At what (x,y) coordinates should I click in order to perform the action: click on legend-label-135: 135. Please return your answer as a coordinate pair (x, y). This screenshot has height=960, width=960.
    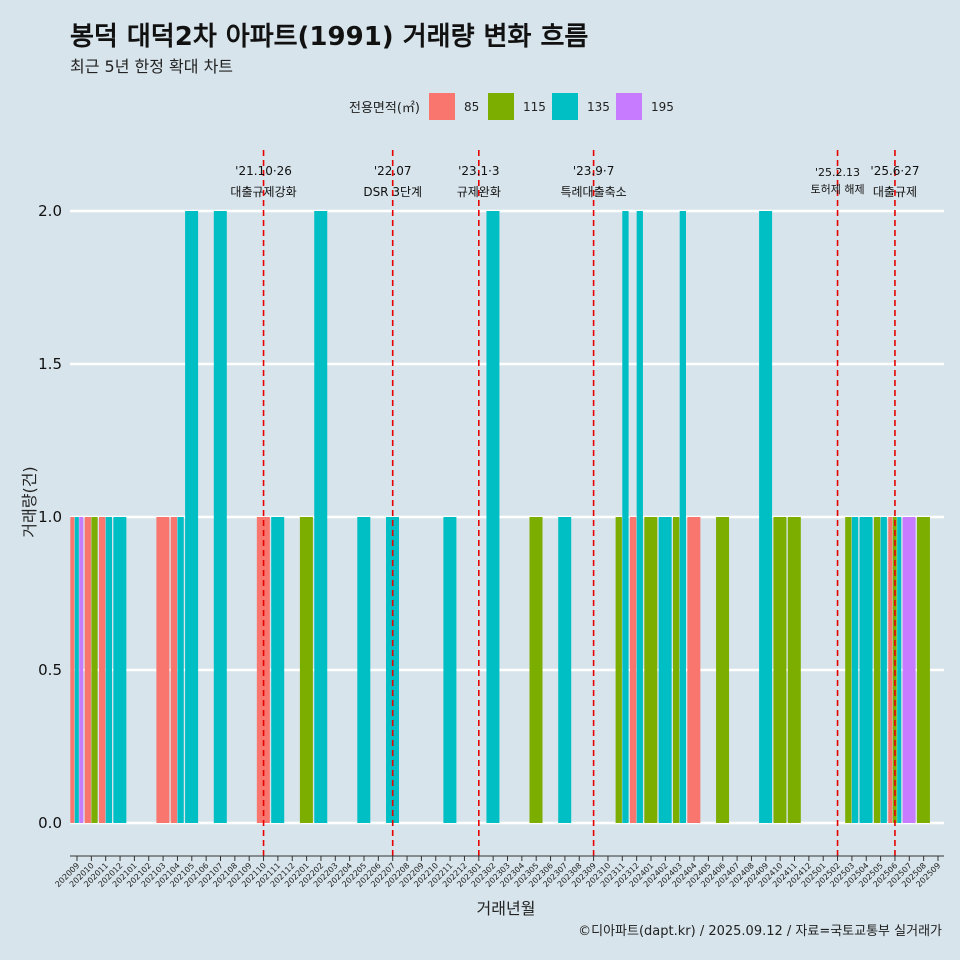
    Looking at the image, I should click on (598, 107).